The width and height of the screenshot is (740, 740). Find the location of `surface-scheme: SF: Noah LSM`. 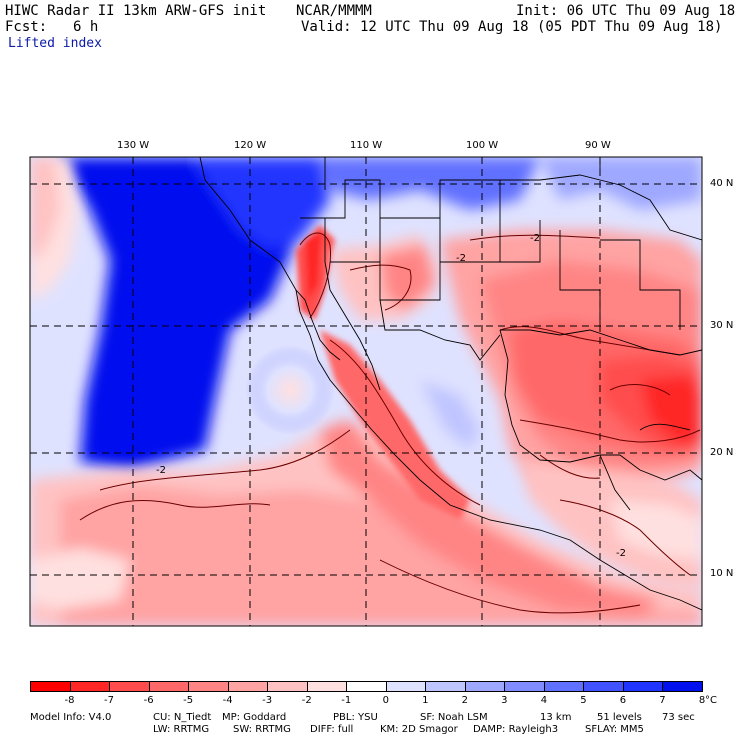

surface-scheme: SF: Noah LSM is located at coordinates (454, 717).